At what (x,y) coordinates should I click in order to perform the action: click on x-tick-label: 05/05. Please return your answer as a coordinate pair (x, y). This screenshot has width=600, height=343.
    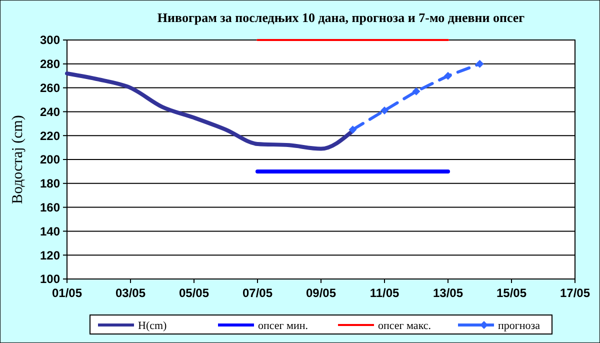
    Looking at the image, I should click on (194, 293).